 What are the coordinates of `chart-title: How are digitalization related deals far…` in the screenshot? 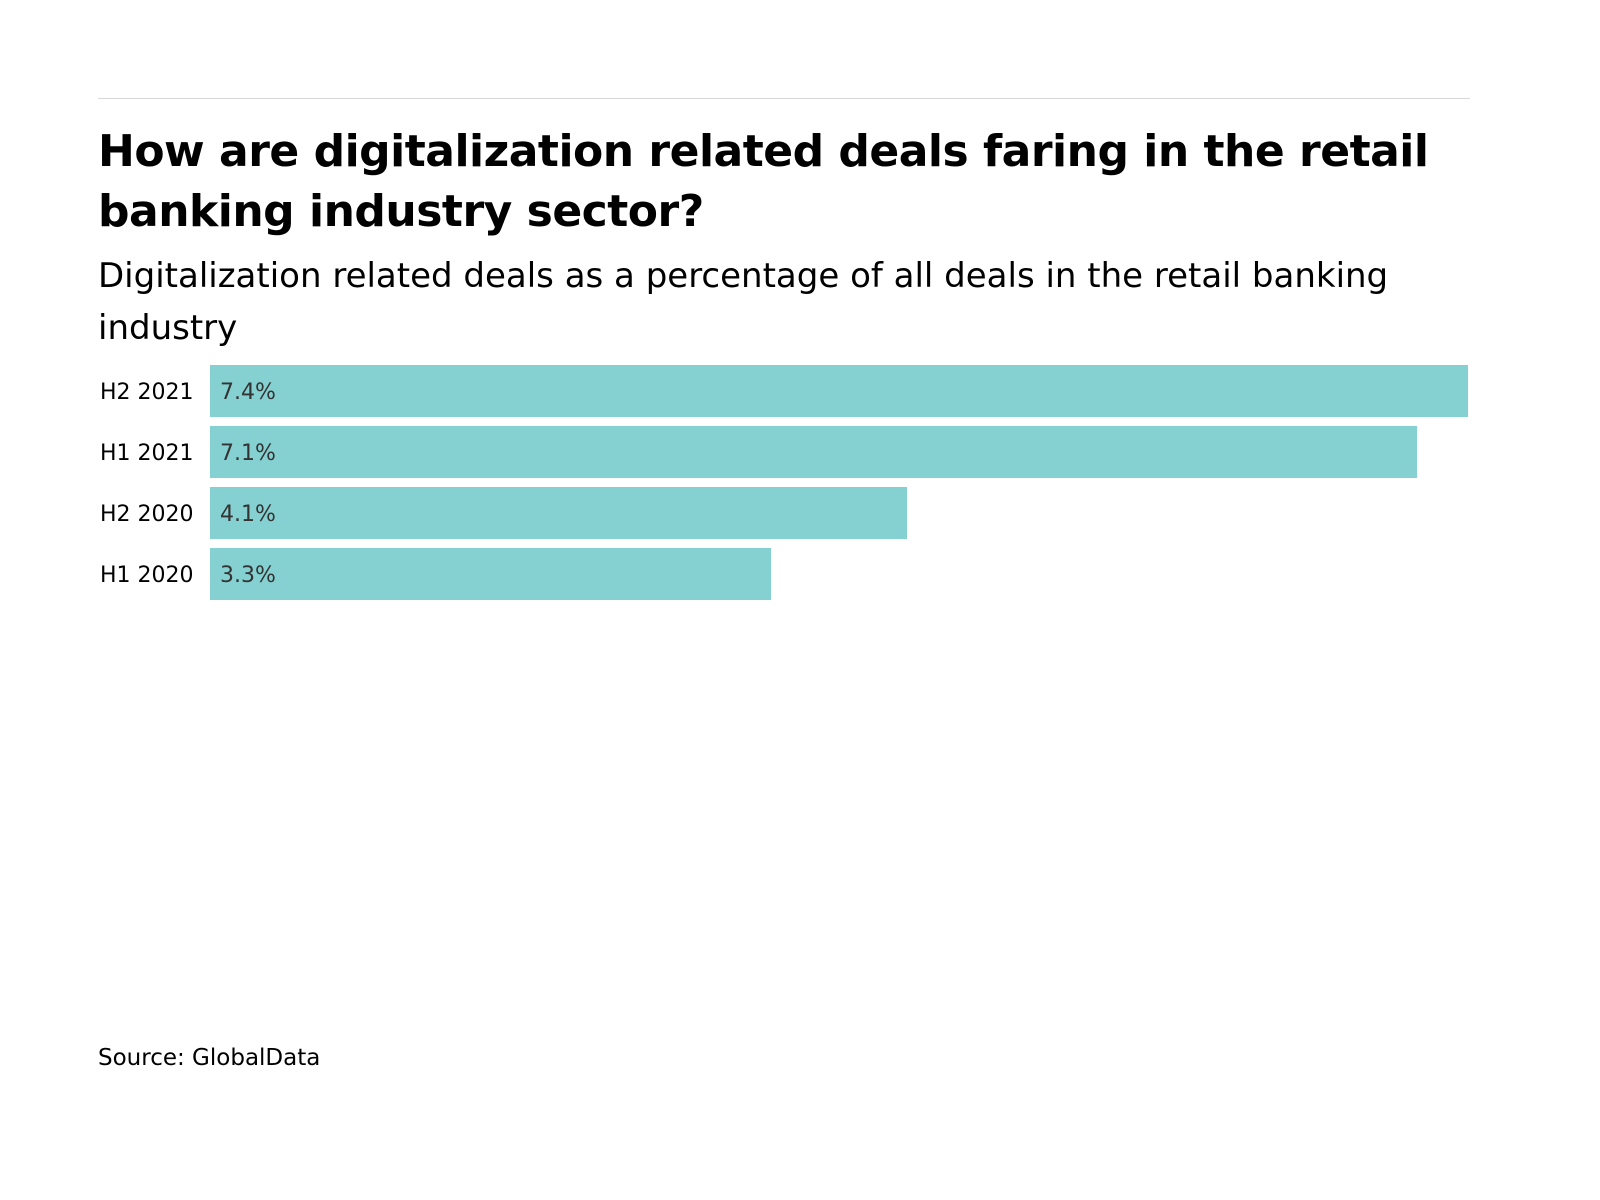 It's located at (763, 181).